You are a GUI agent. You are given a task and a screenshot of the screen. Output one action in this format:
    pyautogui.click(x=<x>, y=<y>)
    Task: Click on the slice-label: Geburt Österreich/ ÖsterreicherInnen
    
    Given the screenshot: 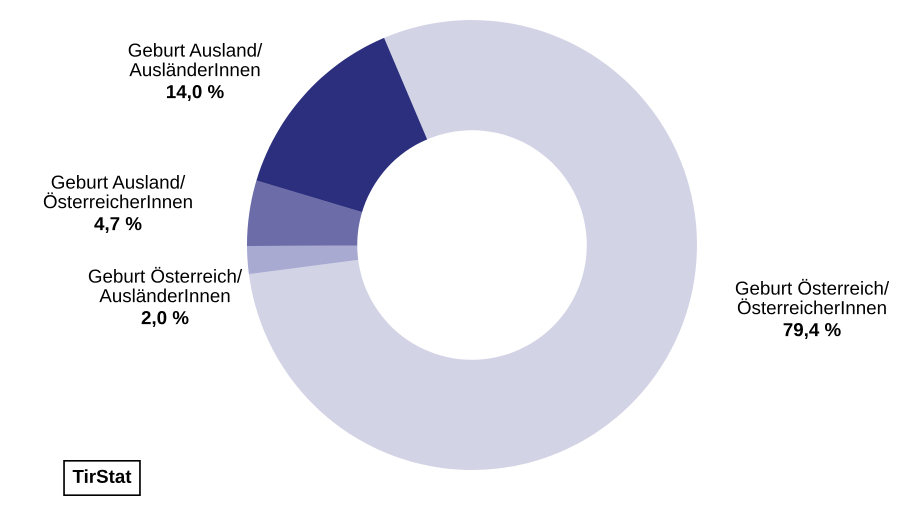 What is the action you would take?
    pyautogui.click(x=813, y=296)
    